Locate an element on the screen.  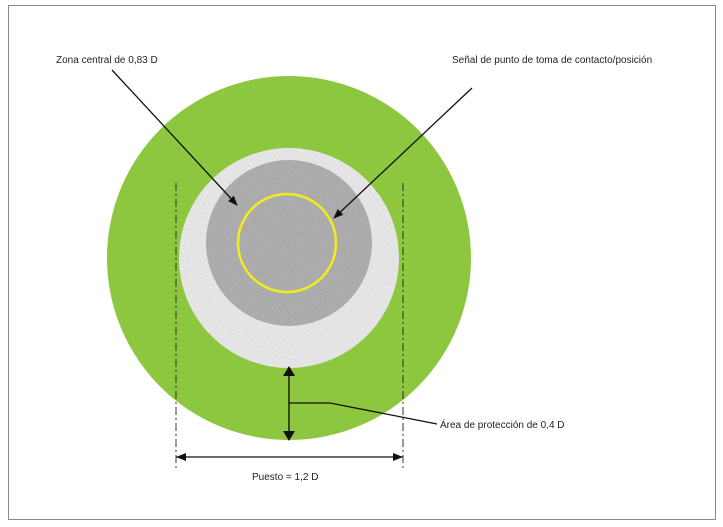
central-zone-circle is located at coordinates (289, 243).